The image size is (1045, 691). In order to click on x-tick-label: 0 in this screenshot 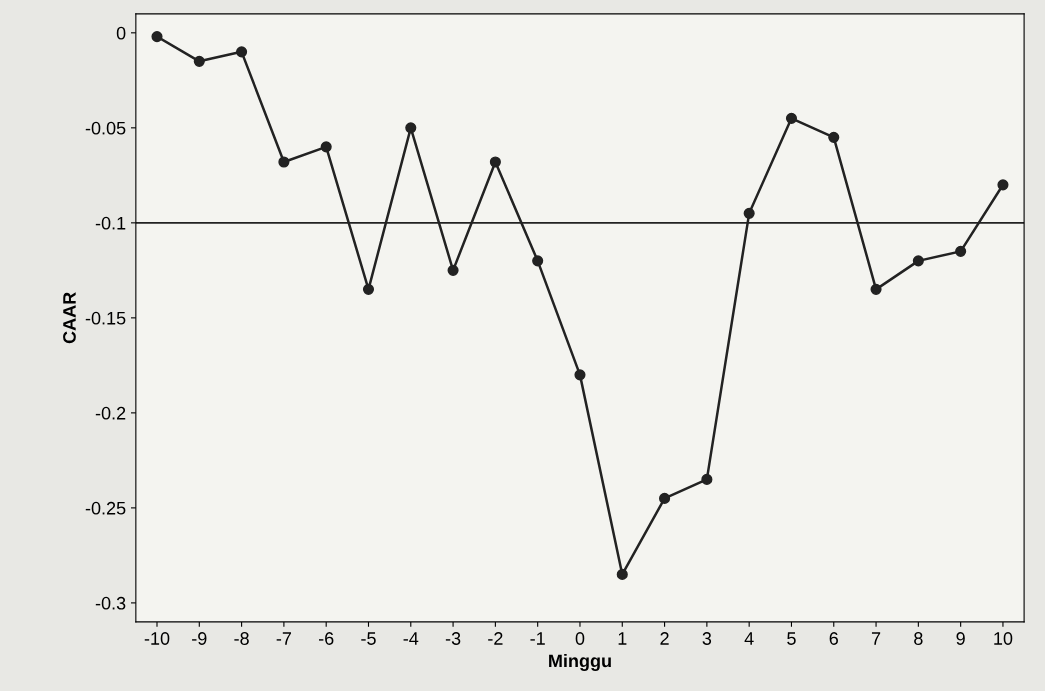, I will do `click(580, 638)`.